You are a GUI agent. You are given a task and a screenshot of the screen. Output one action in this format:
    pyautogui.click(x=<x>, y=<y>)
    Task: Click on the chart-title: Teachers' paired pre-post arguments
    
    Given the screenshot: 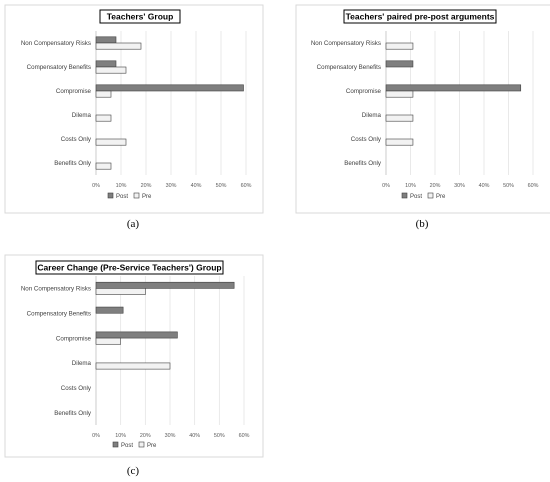 What is the action you would take?
    pyautogui.click(x=420, y=17)
    